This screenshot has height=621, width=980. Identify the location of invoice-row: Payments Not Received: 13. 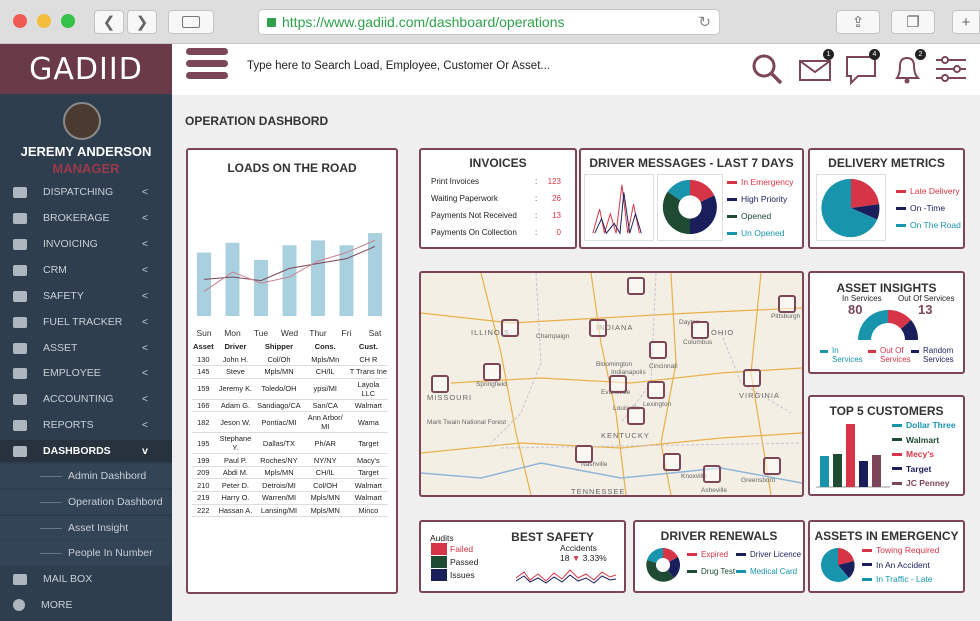
(502, 219).